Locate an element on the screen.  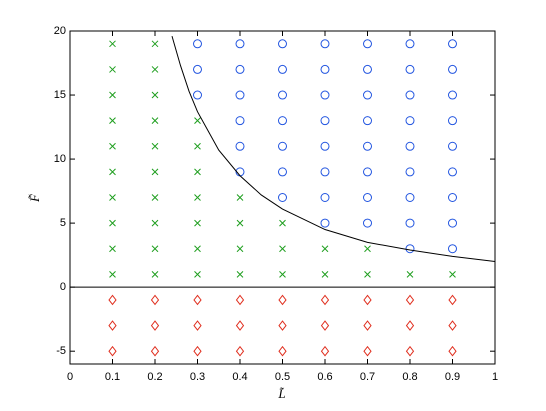
y-axis-label: F̃ is located at coordinates (34, 198).